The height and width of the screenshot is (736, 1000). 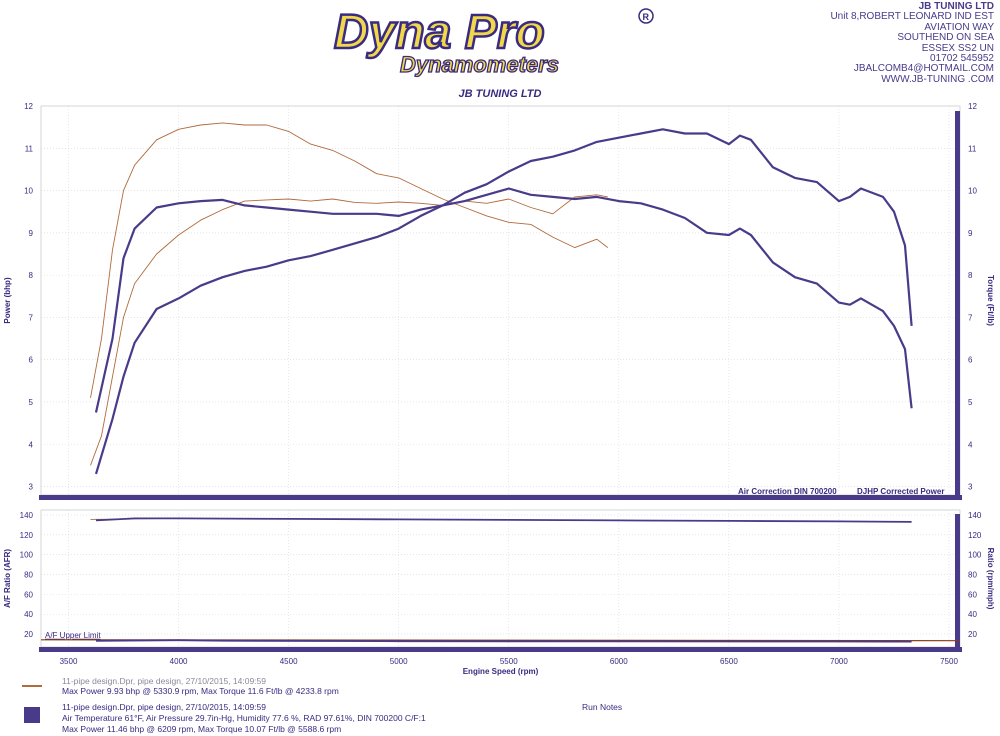 What do you see at coordinates (28, 634) in the screenshot?
I see `y-tick-label-left: 20` at bounding box center [28, 634].